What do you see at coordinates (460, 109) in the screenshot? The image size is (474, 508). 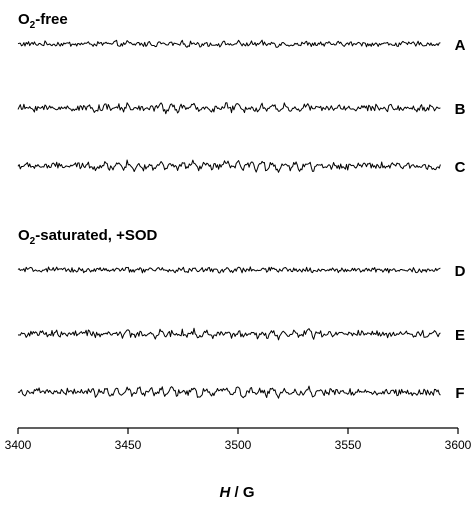 I see `trace-label-B: B` at bounding box center [460, 109].